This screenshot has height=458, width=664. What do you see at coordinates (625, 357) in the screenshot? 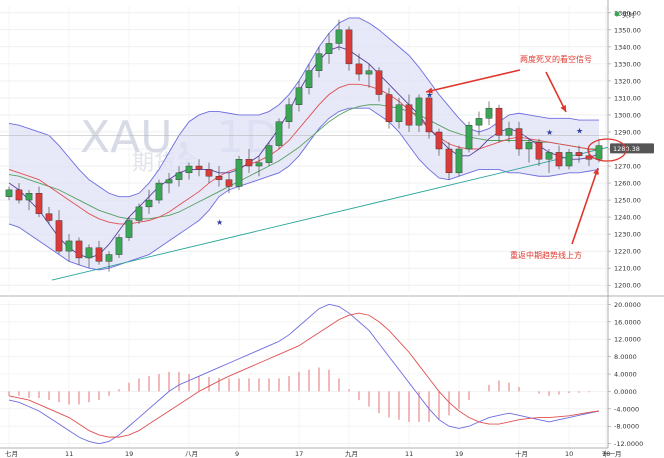
I see `macd-tick-label: 8.0000` at bounding box center [625, 357].